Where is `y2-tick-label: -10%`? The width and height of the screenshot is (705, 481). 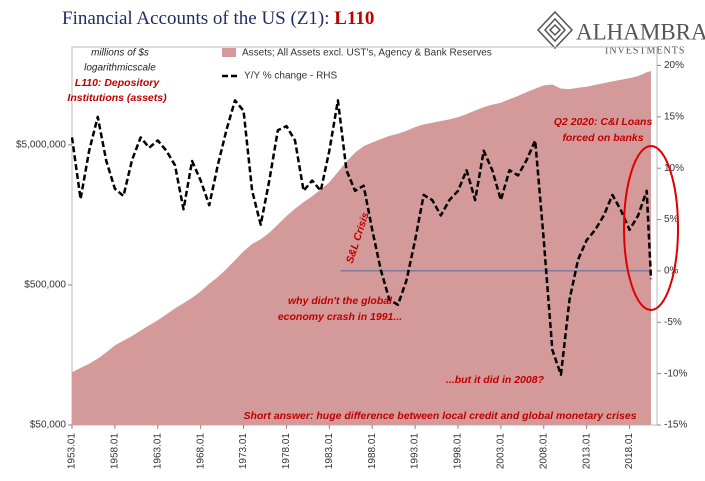
y2-tick-label: -10% is located at coordinates (675, 373).